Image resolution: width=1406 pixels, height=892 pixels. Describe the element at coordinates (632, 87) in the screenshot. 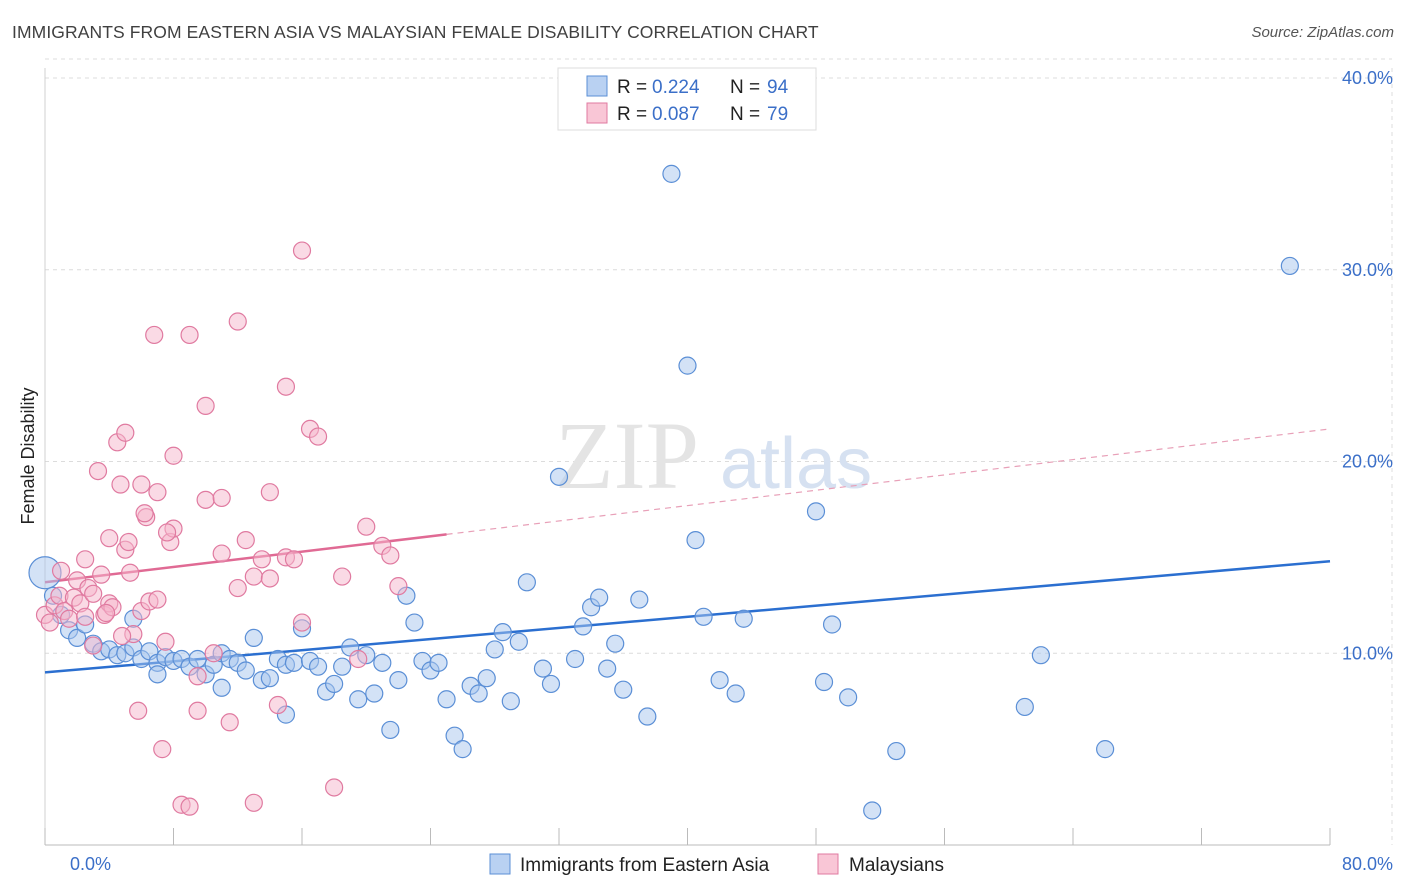

I see `legend-r-label-1: R =` at that location.